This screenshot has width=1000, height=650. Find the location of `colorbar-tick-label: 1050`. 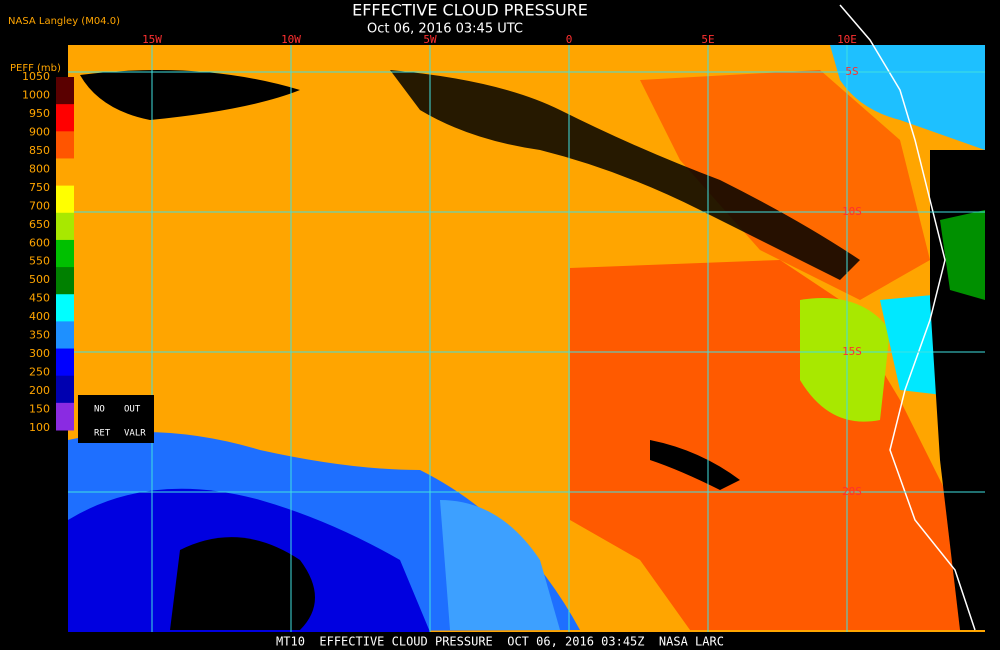

colorbar-tick-label: 1050 is located at coordinates (36, 76).